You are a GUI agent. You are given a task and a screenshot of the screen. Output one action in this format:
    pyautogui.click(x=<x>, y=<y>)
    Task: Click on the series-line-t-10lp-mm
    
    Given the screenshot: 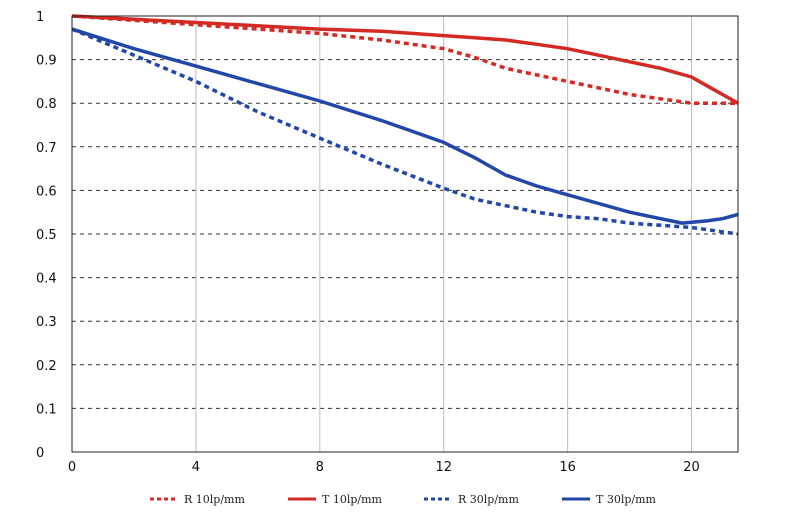 What is the action you would take?
    pyautogui.click(x=405, y=59)
    